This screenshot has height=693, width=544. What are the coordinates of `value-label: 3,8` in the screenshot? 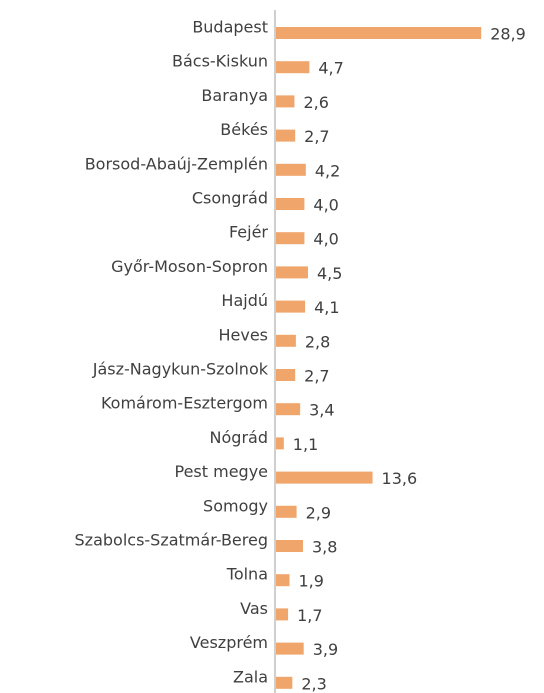 It's located at (324, 547).